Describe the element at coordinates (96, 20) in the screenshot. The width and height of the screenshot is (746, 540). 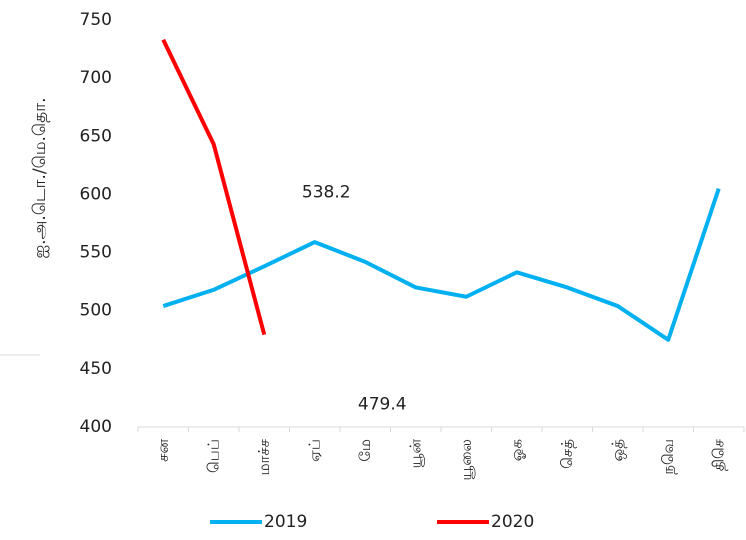
I see `y-tick-label: 750` at that location.